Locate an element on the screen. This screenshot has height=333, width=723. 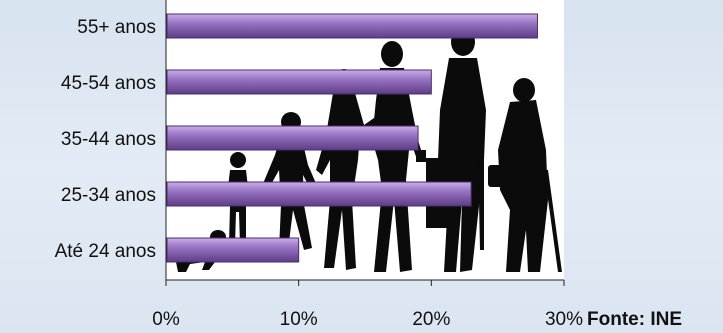
bar-35-44-anos is located at coordinates (292, 138).